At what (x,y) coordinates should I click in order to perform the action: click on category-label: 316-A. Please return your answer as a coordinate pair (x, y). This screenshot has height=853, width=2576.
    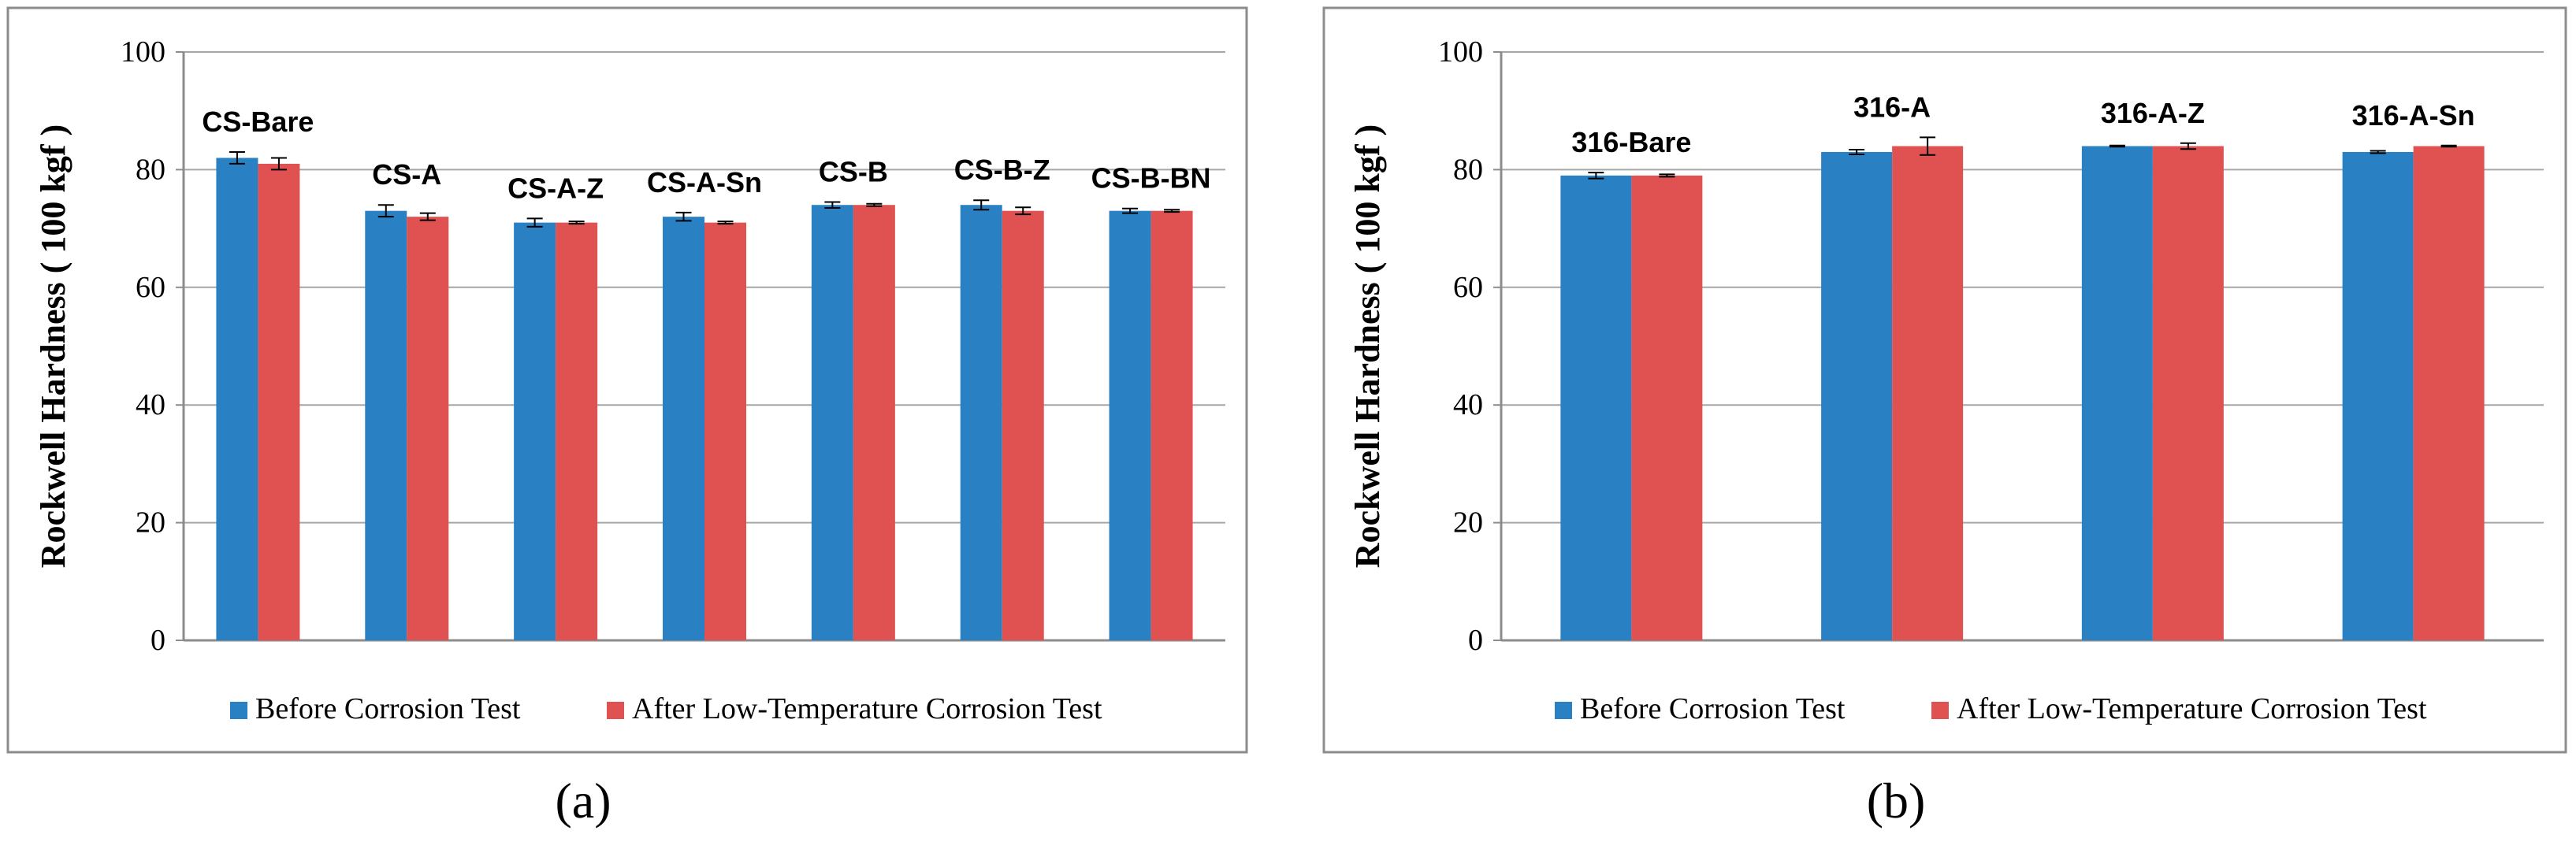
    Looking at the image, I should click on (1892, 107).